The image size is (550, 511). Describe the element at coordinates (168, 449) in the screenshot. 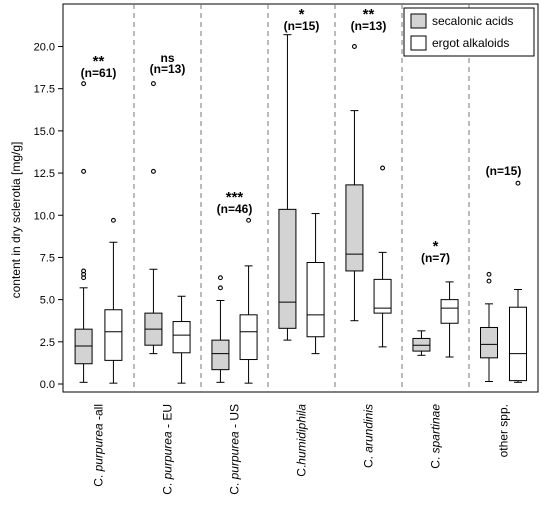

I see `category-label: C. purpurea - EU` at that location.